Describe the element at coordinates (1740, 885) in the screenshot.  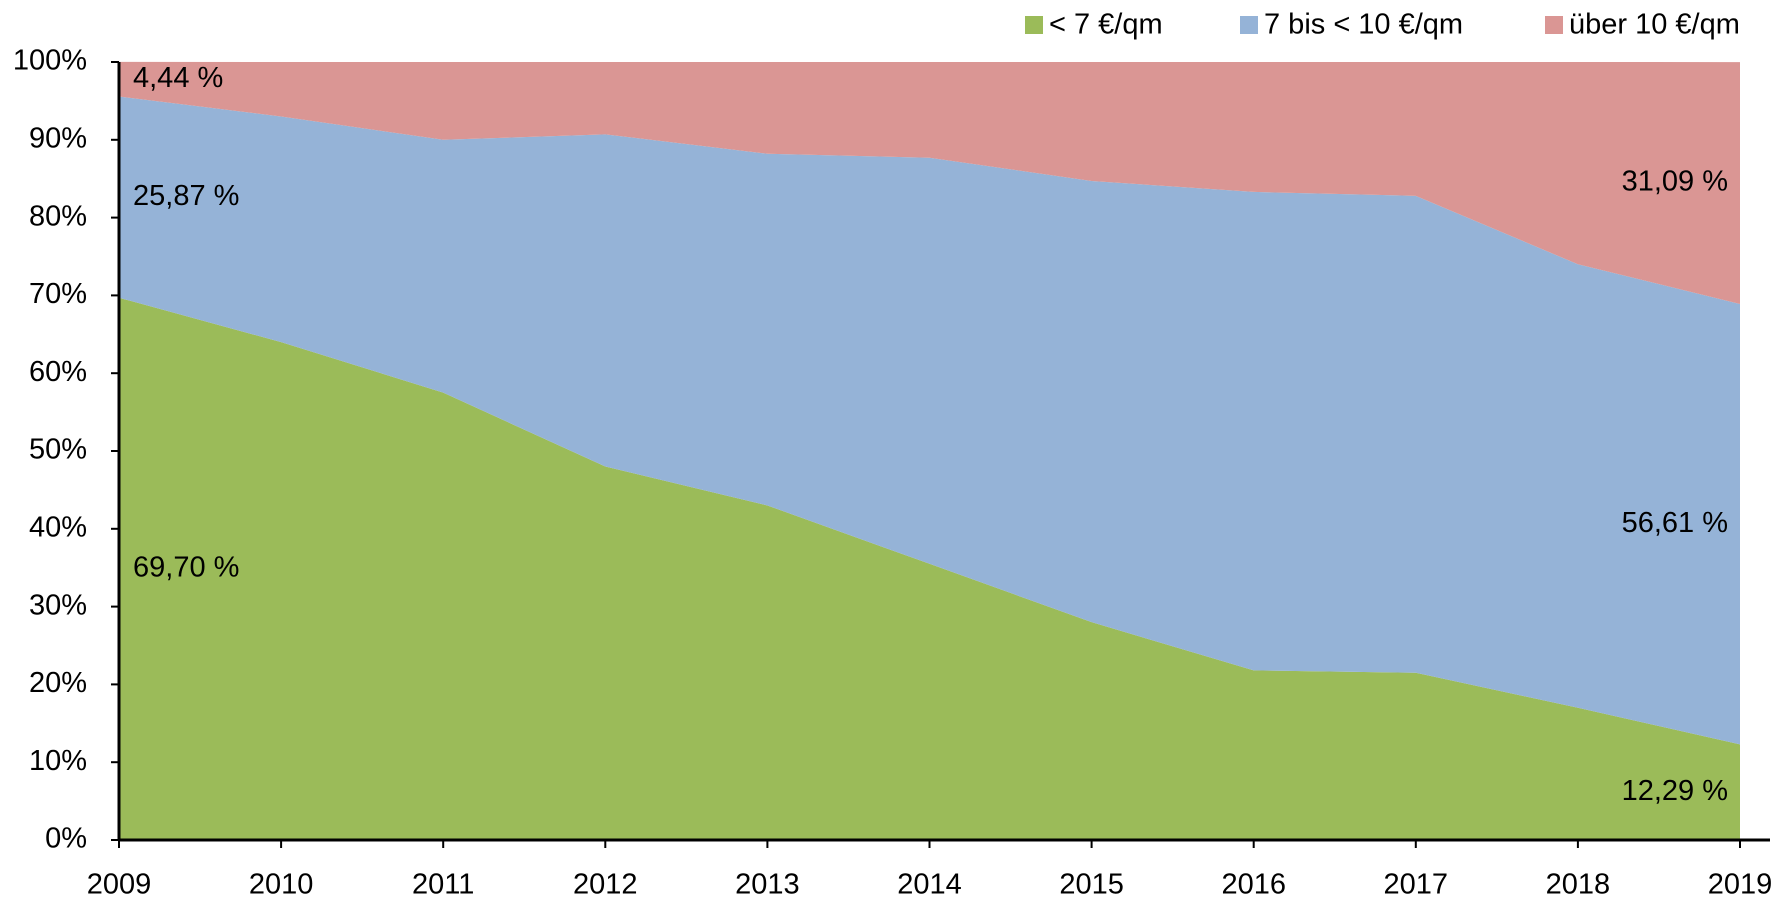
I see `x-tick-label: 2019` at that location.